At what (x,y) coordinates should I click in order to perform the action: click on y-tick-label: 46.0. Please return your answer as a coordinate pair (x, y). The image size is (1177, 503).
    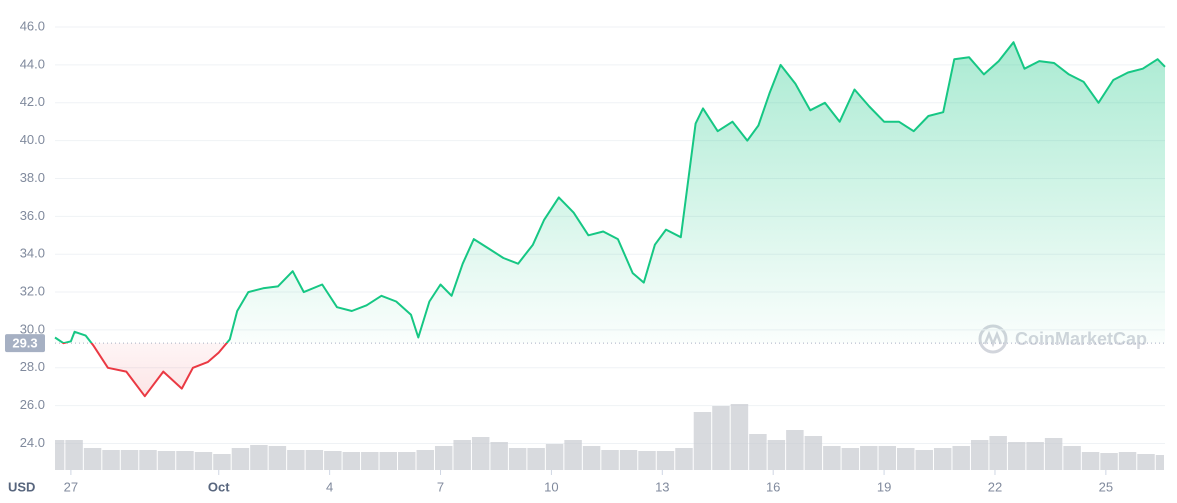
    Looking at the image, I should click on (32, 25).